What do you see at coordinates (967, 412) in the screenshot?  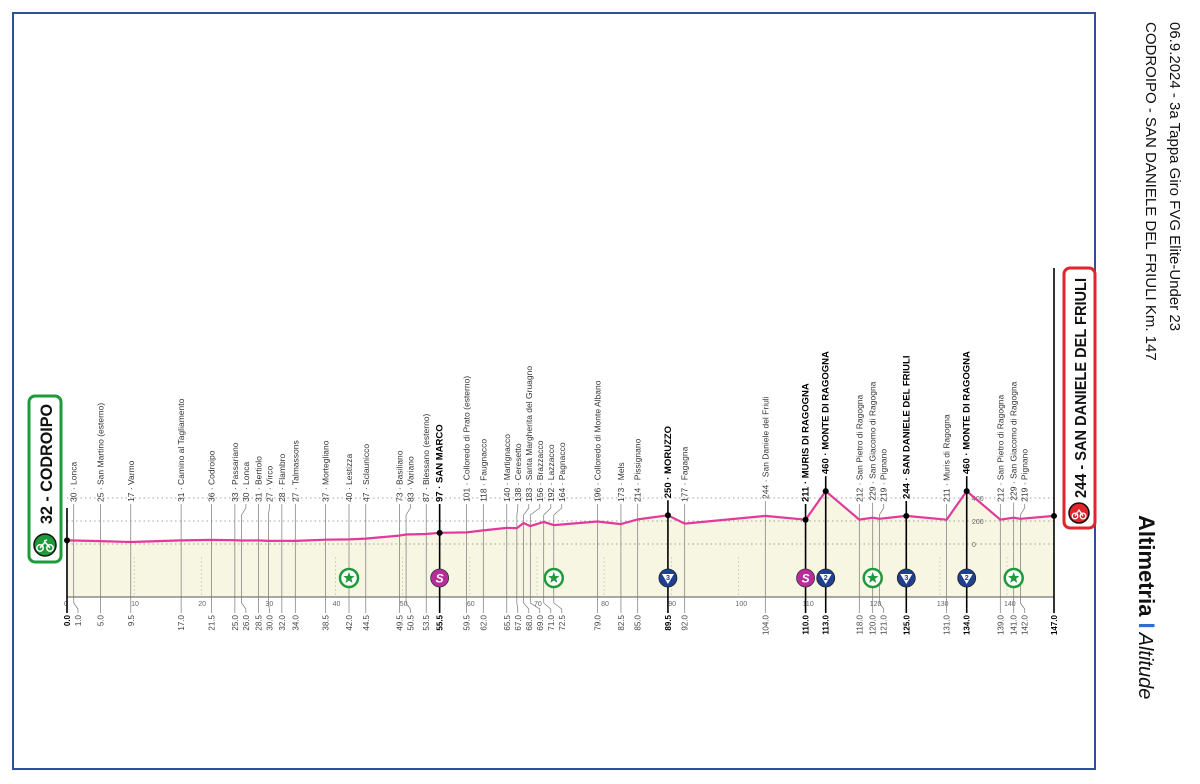 I see `waypoint-label: 460 · MONTE DI RAGOGNA` at bounding box center [967, 412].